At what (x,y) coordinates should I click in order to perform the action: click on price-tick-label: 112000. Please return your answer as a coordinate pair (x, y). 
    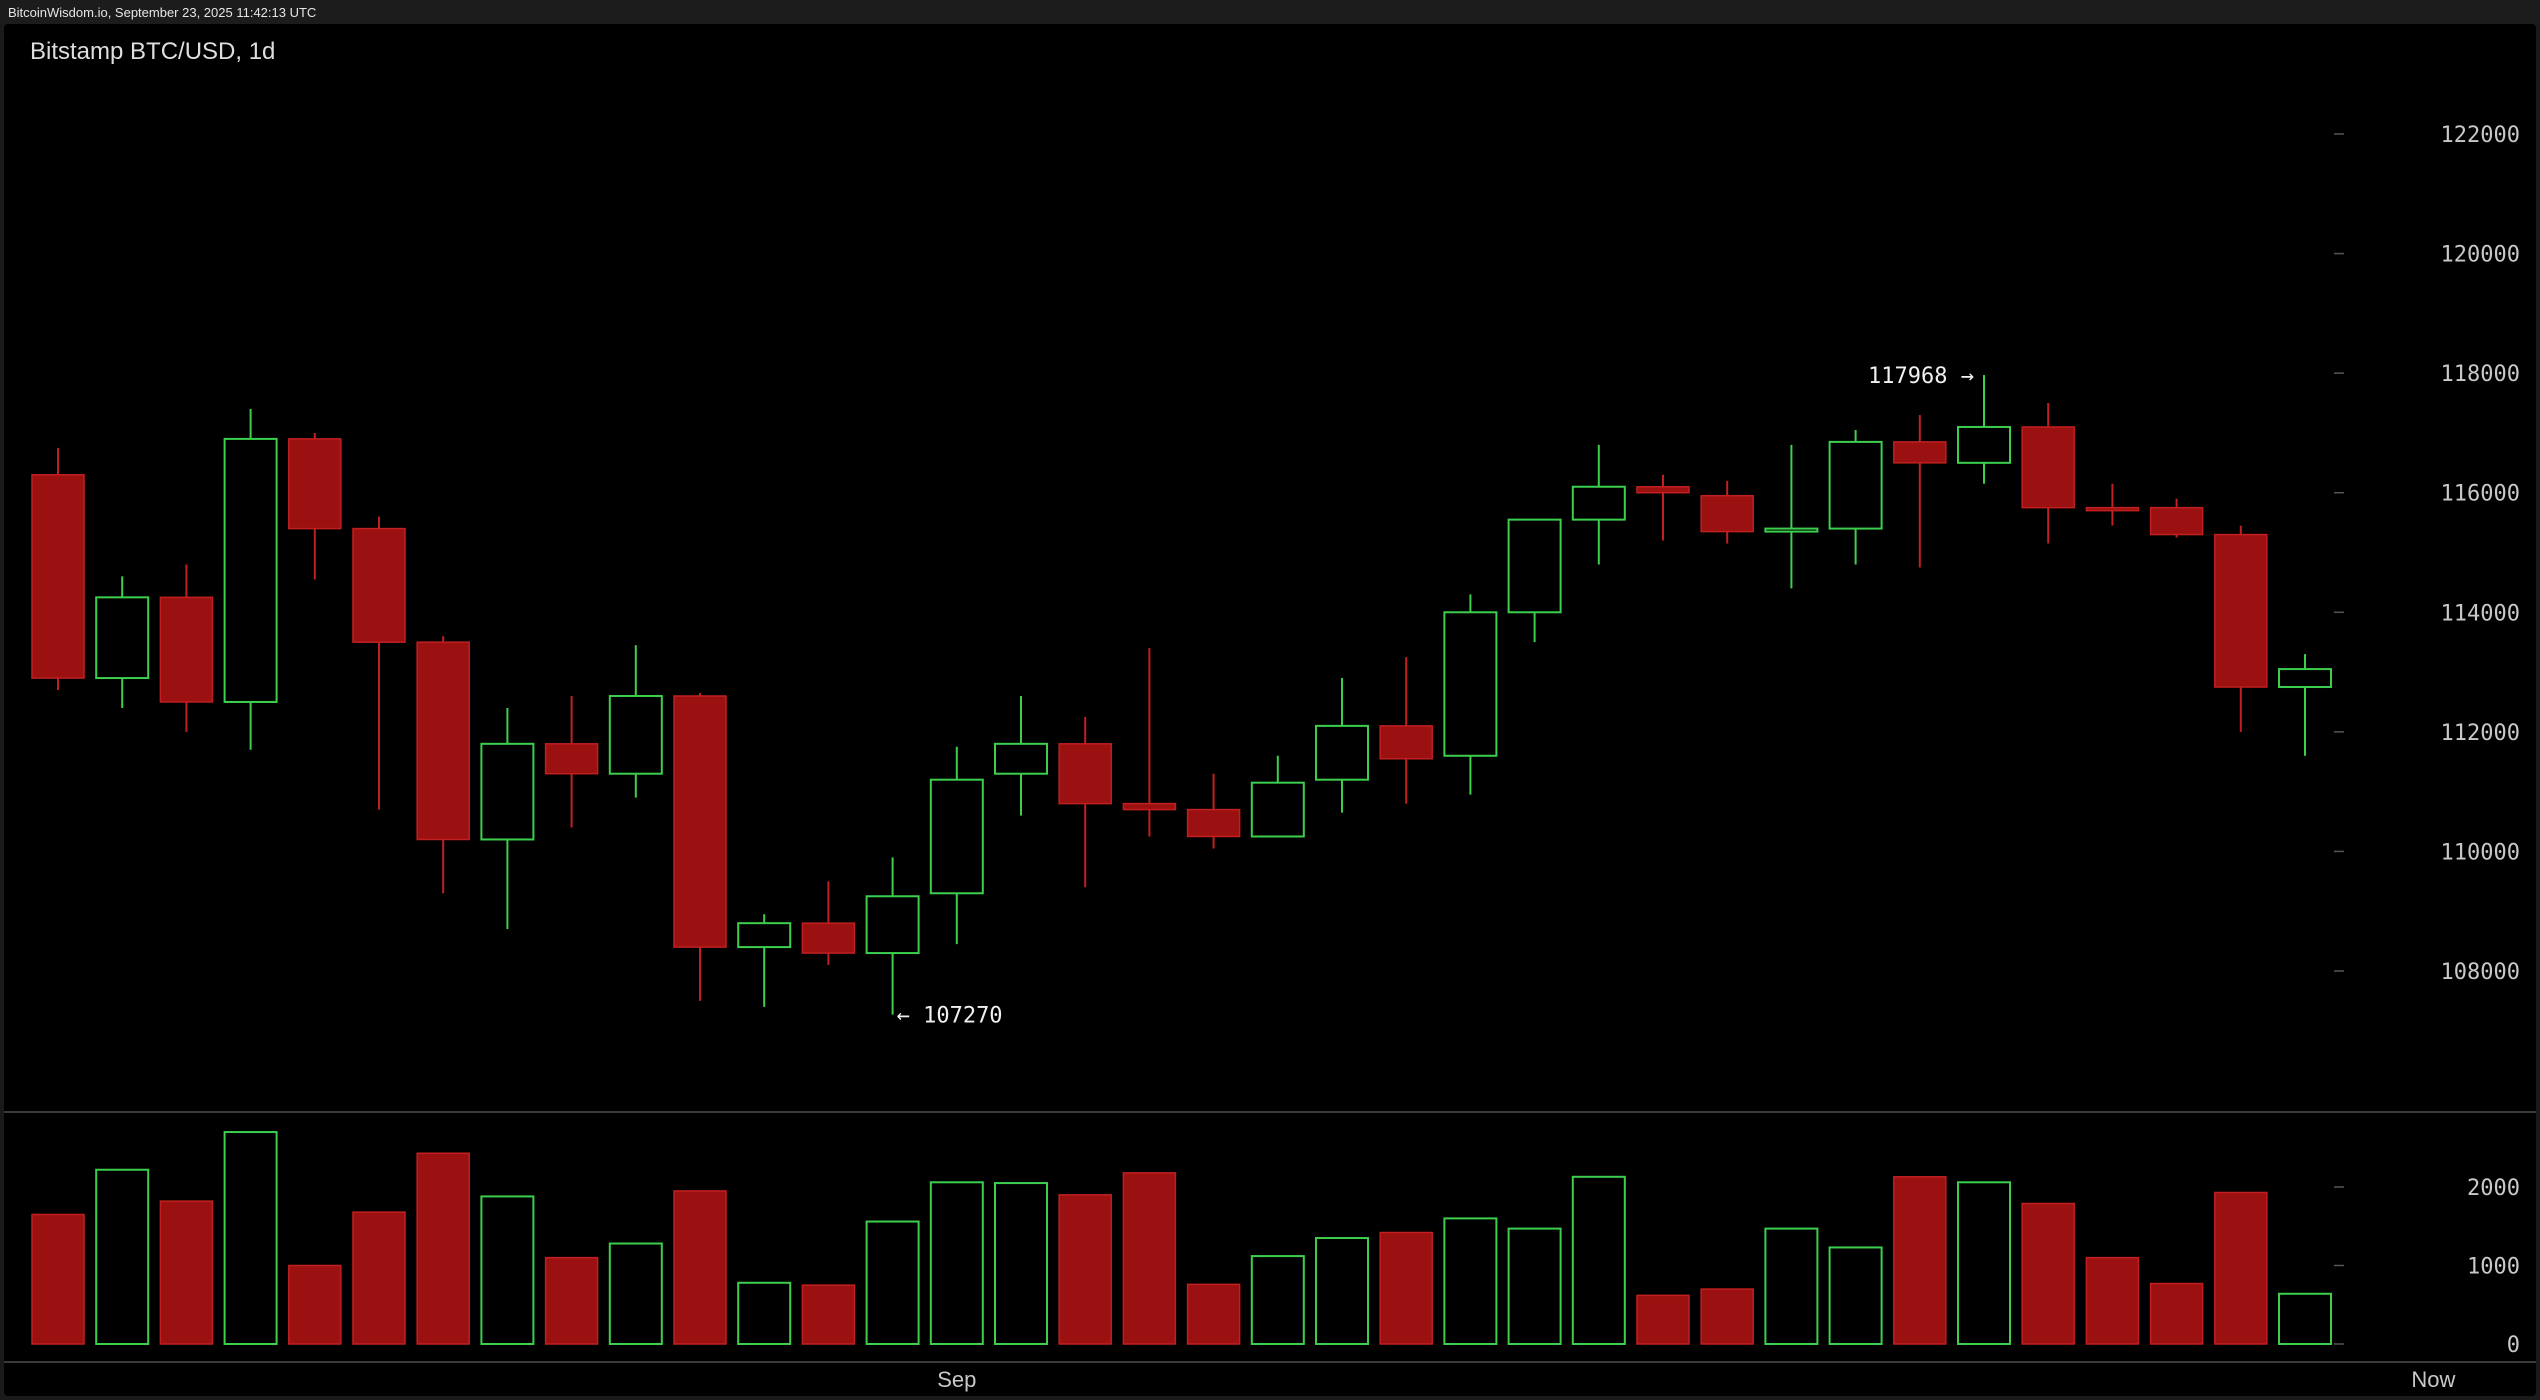
    Looking at the image, I should click on (2480, 733).